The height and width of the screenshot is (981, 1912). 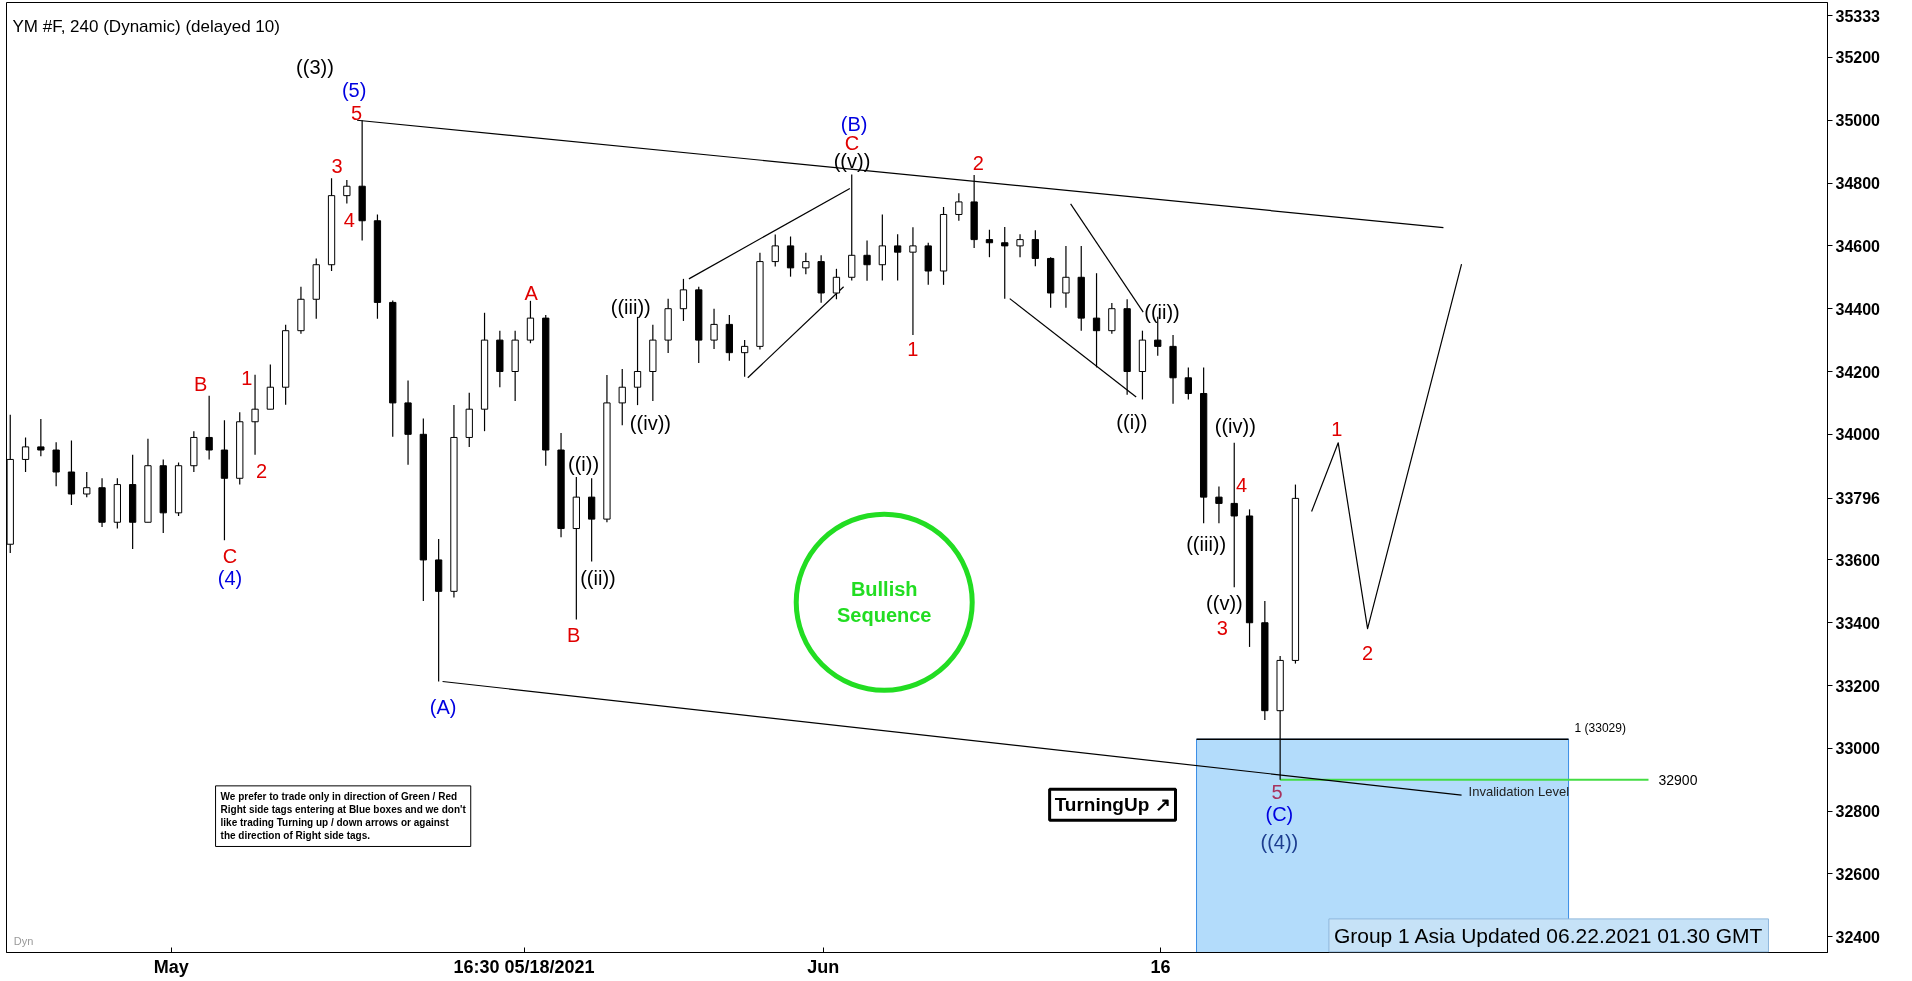 What do you see at coordinates (1858, 309) in the screenshot?
I see `y-tick-label: 34400` at bounding box center [1858, 309].